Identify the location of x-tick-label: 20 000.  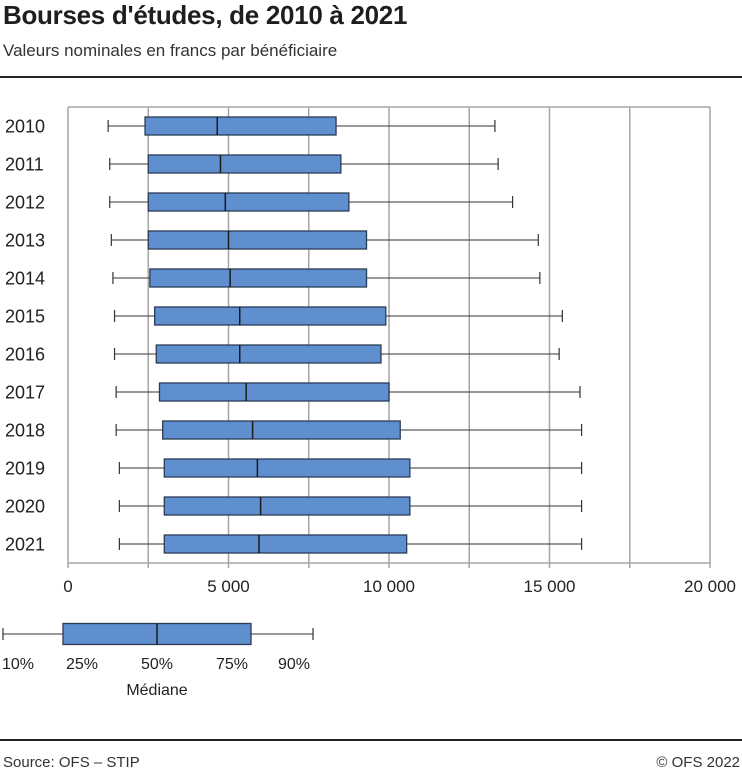
(710, 586).